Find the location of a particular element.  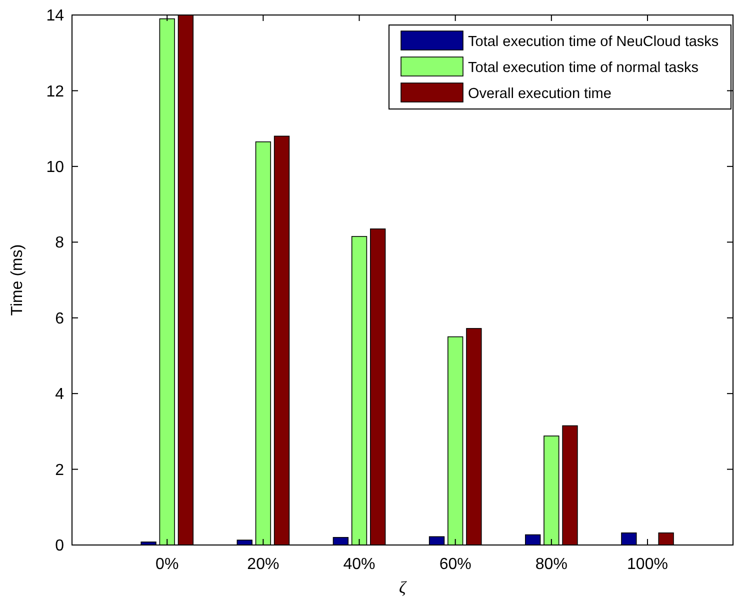

y-tick-label: 6 is located at coordinates (59, 319).